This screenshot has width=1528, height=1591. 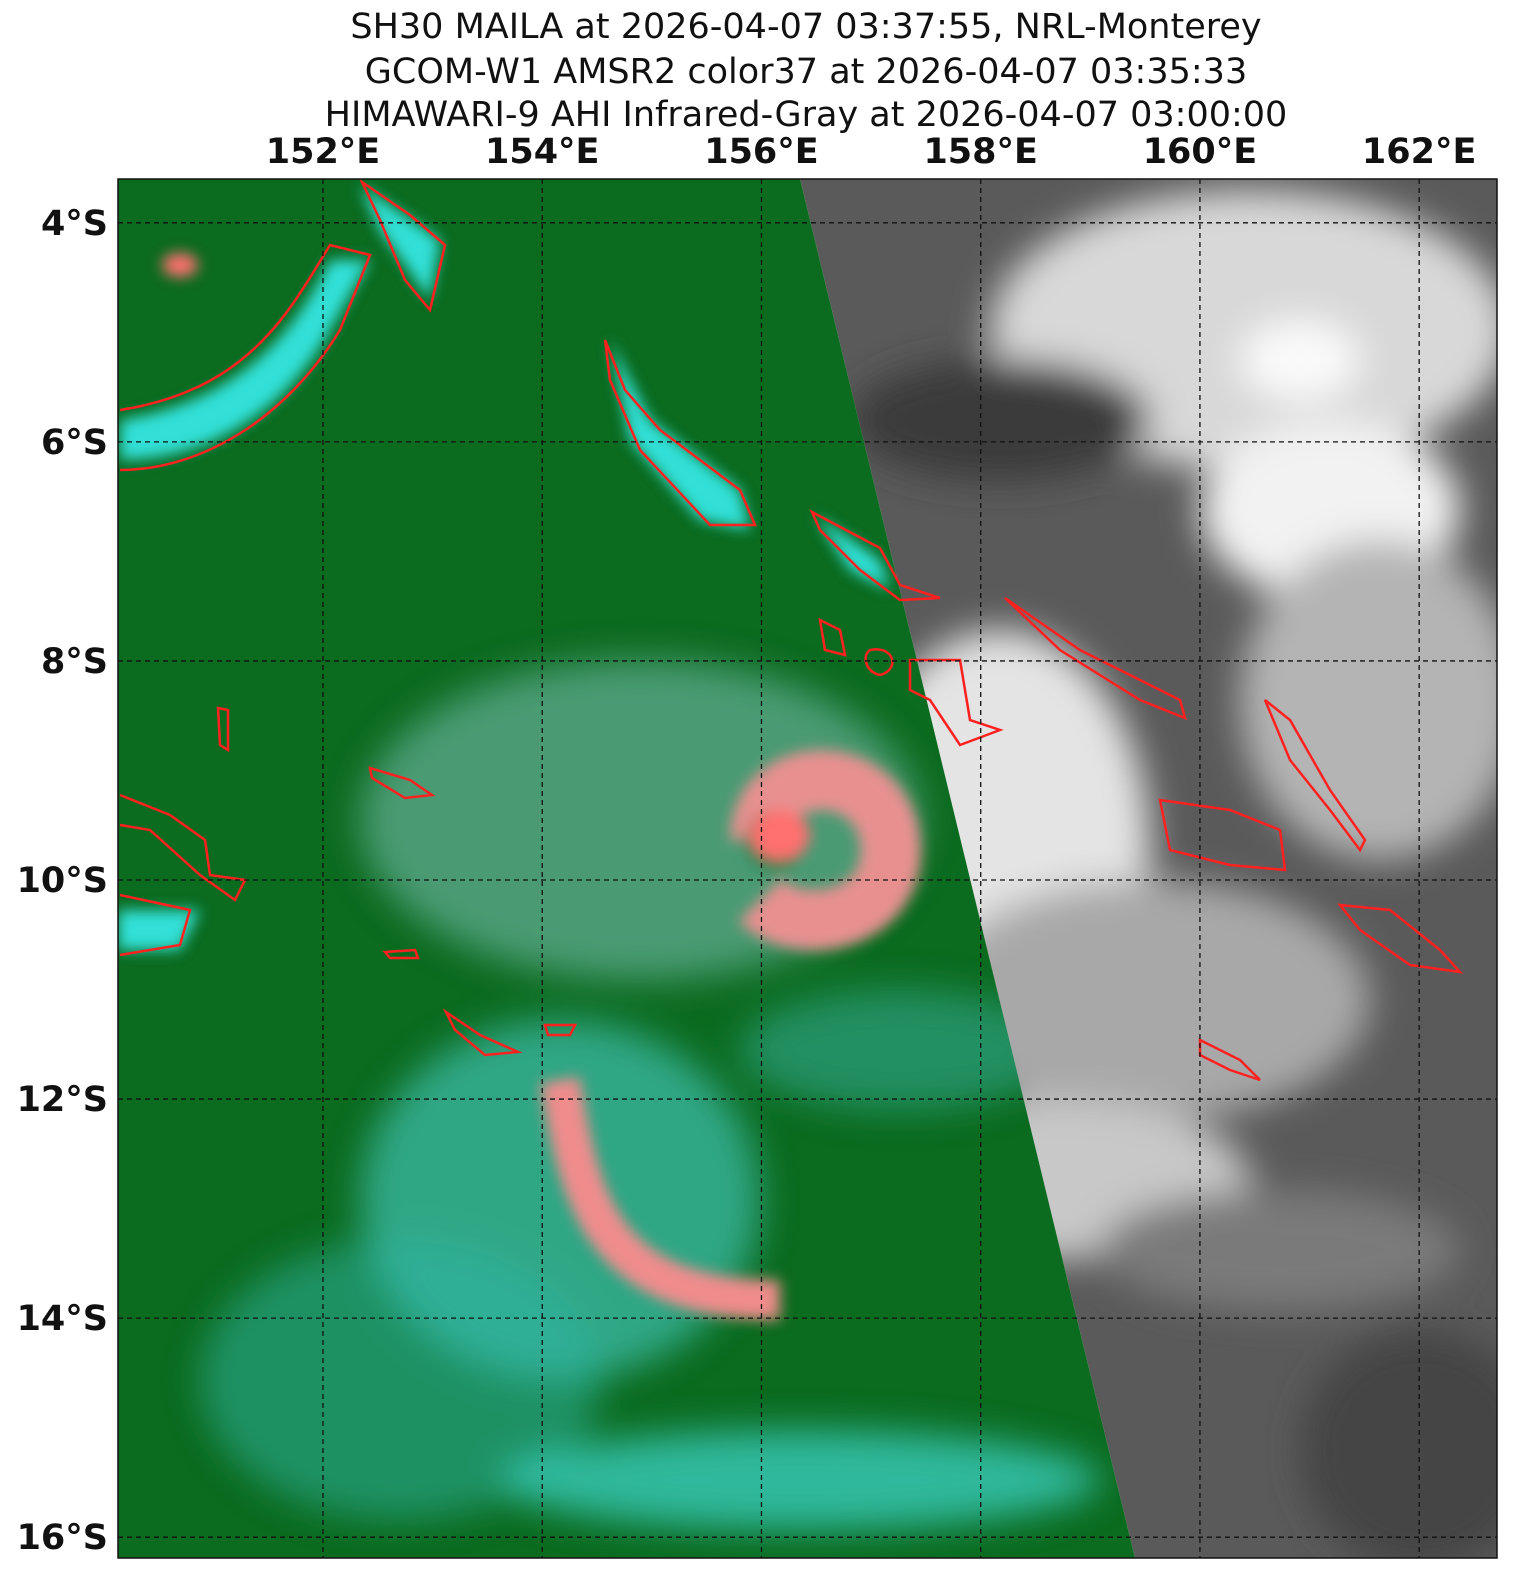 I want to click on y-tick-label: 12°S, so click(x=62, y=1100).